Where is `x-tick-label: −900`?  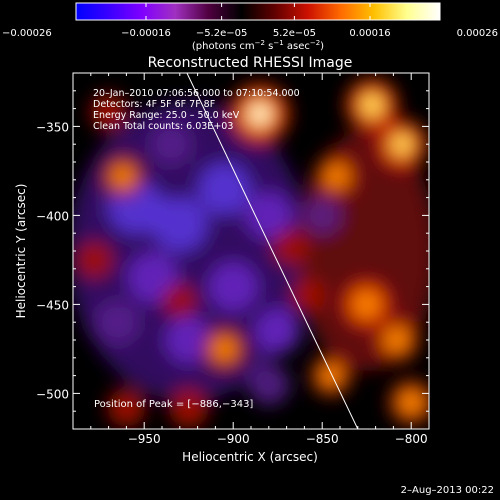 x-tick-label: −900 is located at coordinates (233, 439).